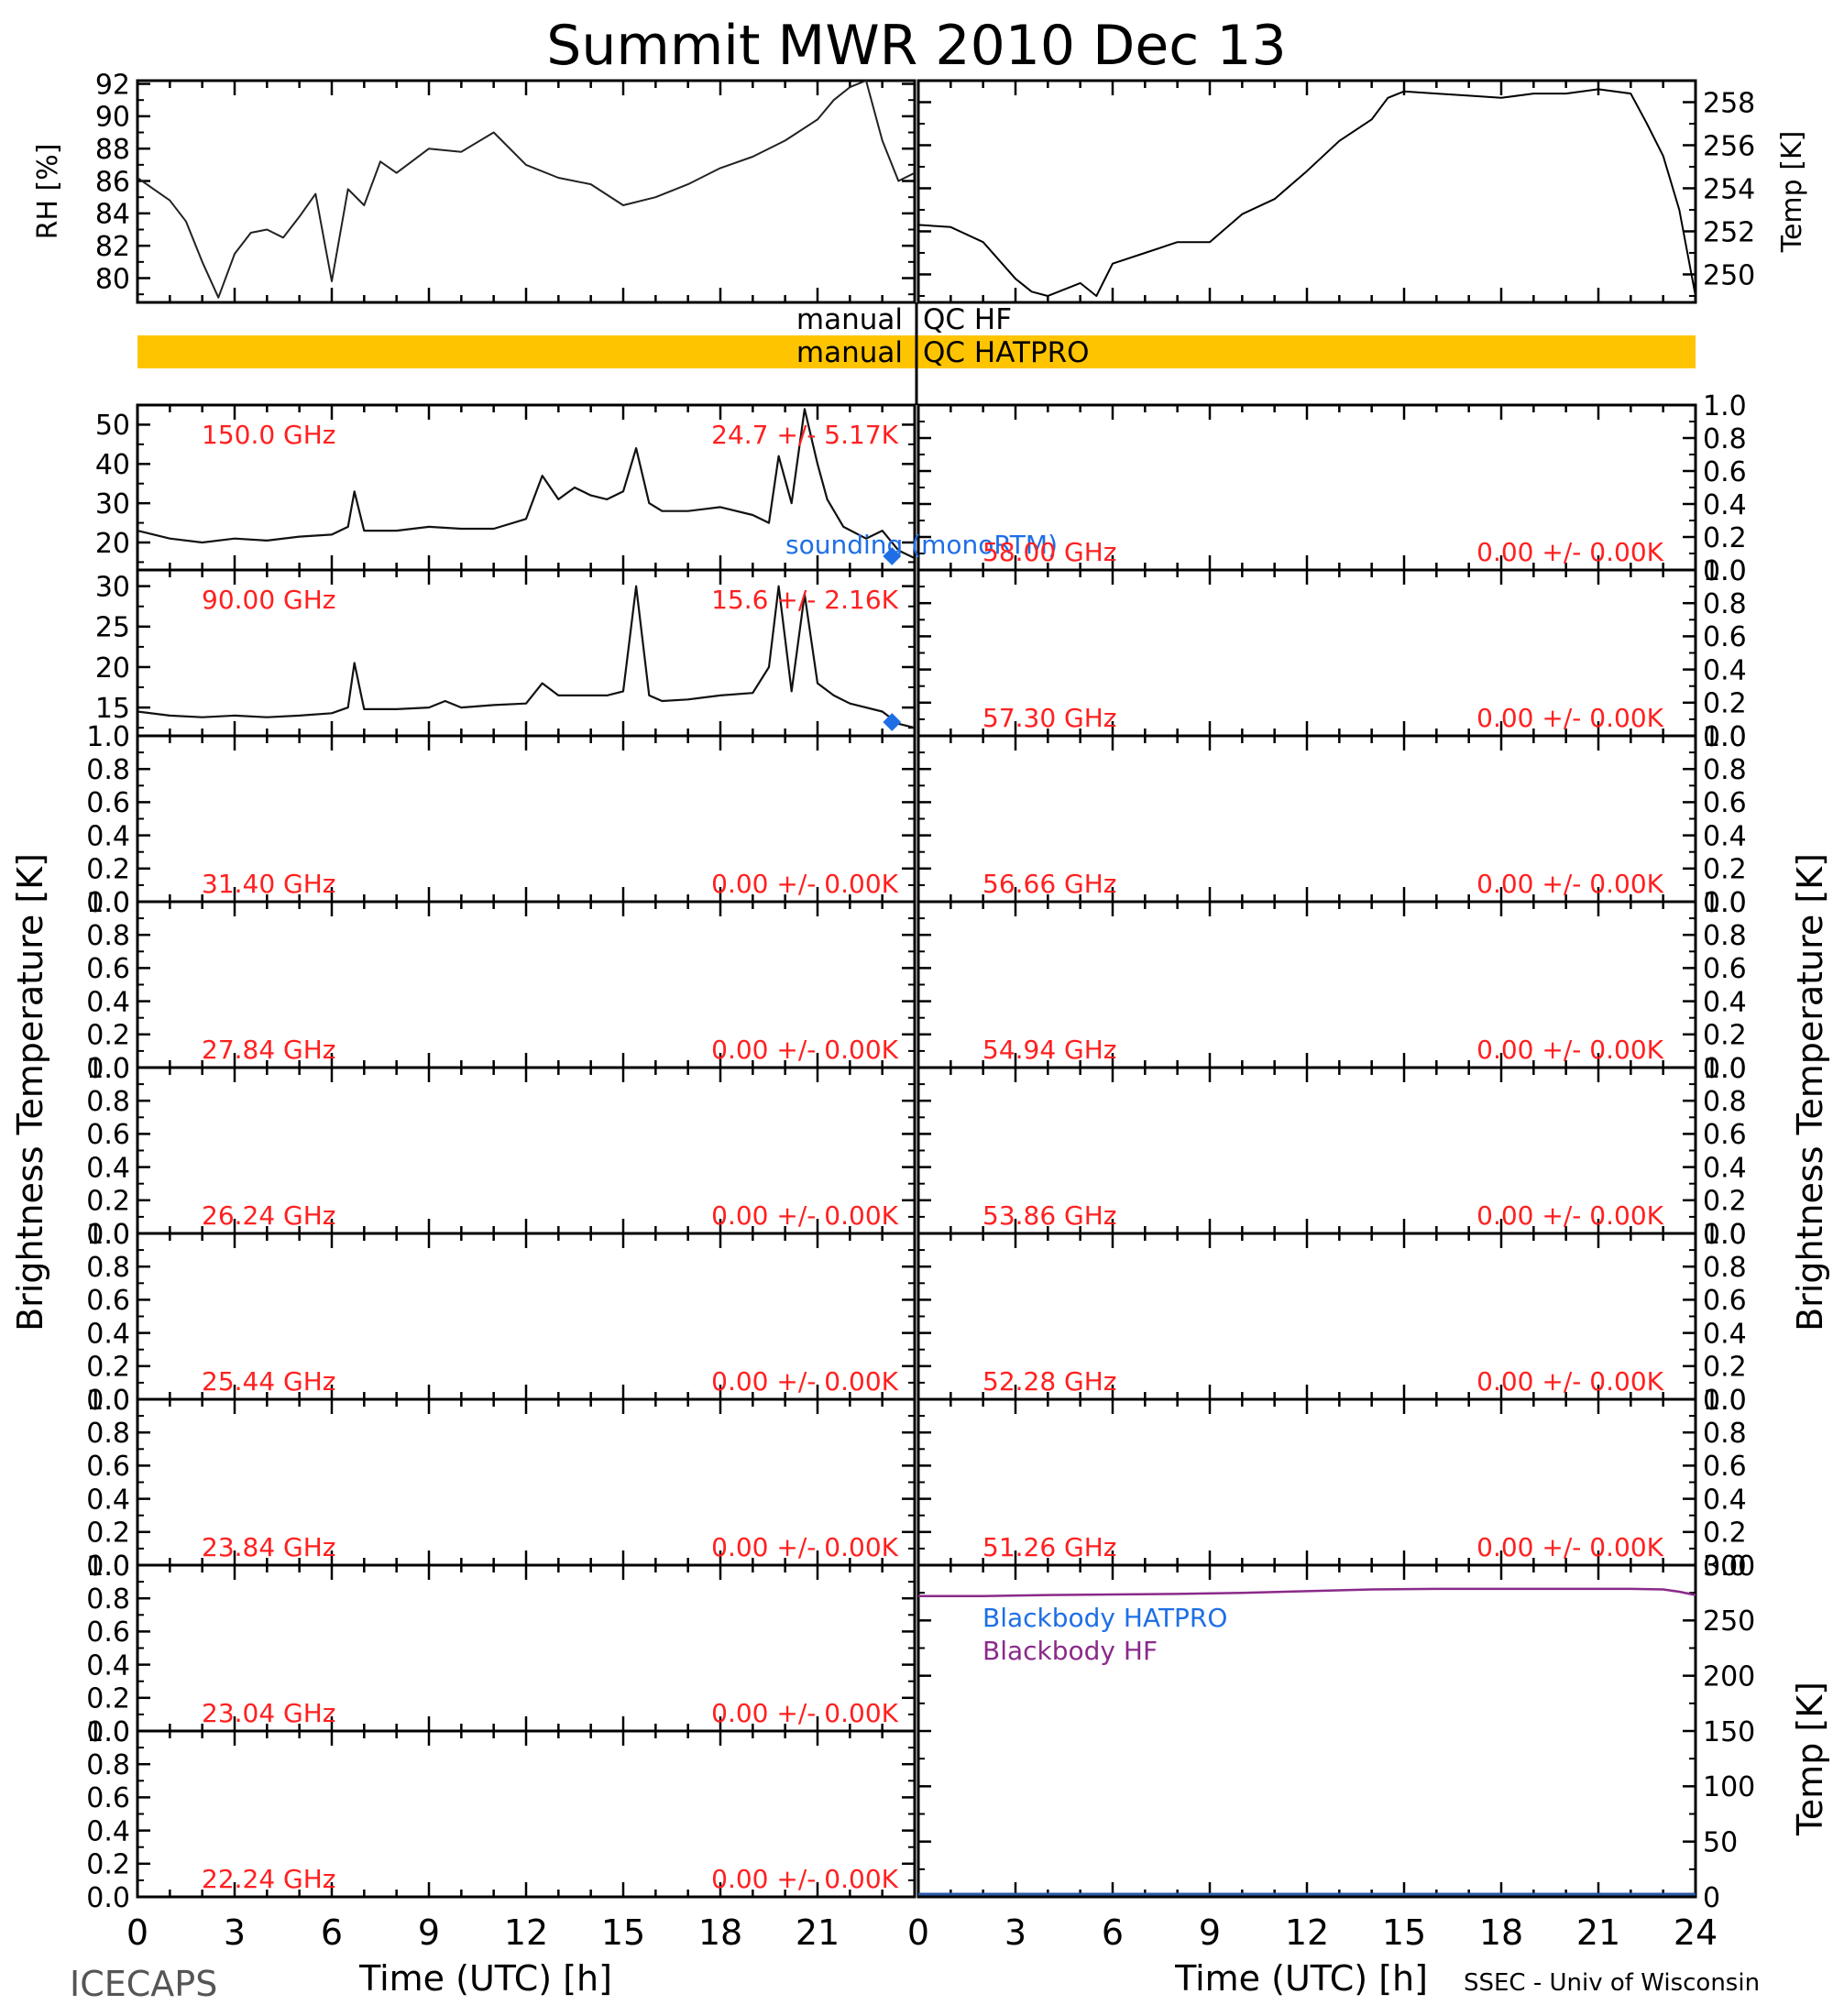 The width and height of the screenshot is (1833, 2016). I want to click on stats-label-23.84: 0.00 +/- 0.00K, so click(804, 1547).